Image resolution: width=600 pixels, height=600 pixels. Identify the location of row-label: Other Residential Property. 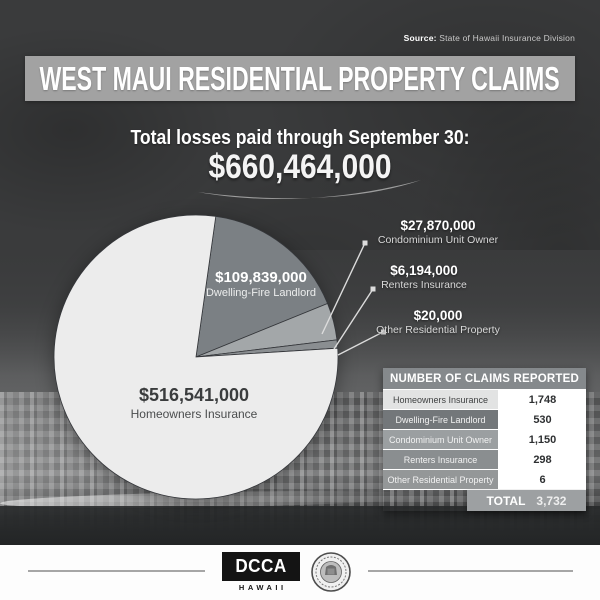
(441, 479).